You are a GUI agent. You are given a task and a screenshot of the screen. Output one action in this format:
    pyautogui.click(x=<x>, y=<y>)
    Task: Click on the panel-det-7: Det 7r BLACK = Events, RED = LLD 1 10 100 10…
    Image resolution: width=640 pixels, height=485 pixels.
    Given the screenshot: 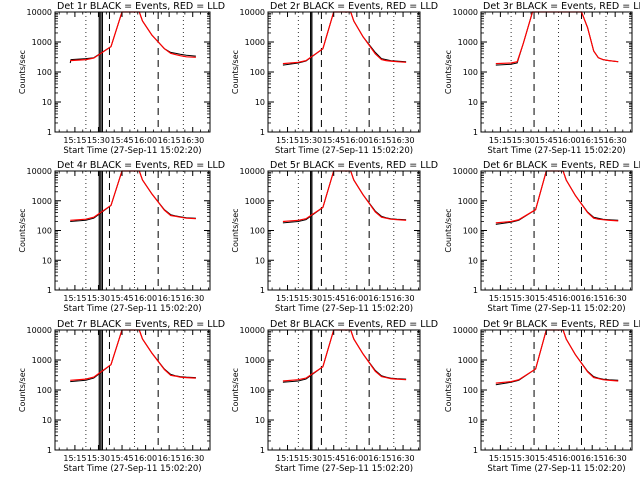 What is the action you would take?
    pyautogui.click(x=121, y=396)
    